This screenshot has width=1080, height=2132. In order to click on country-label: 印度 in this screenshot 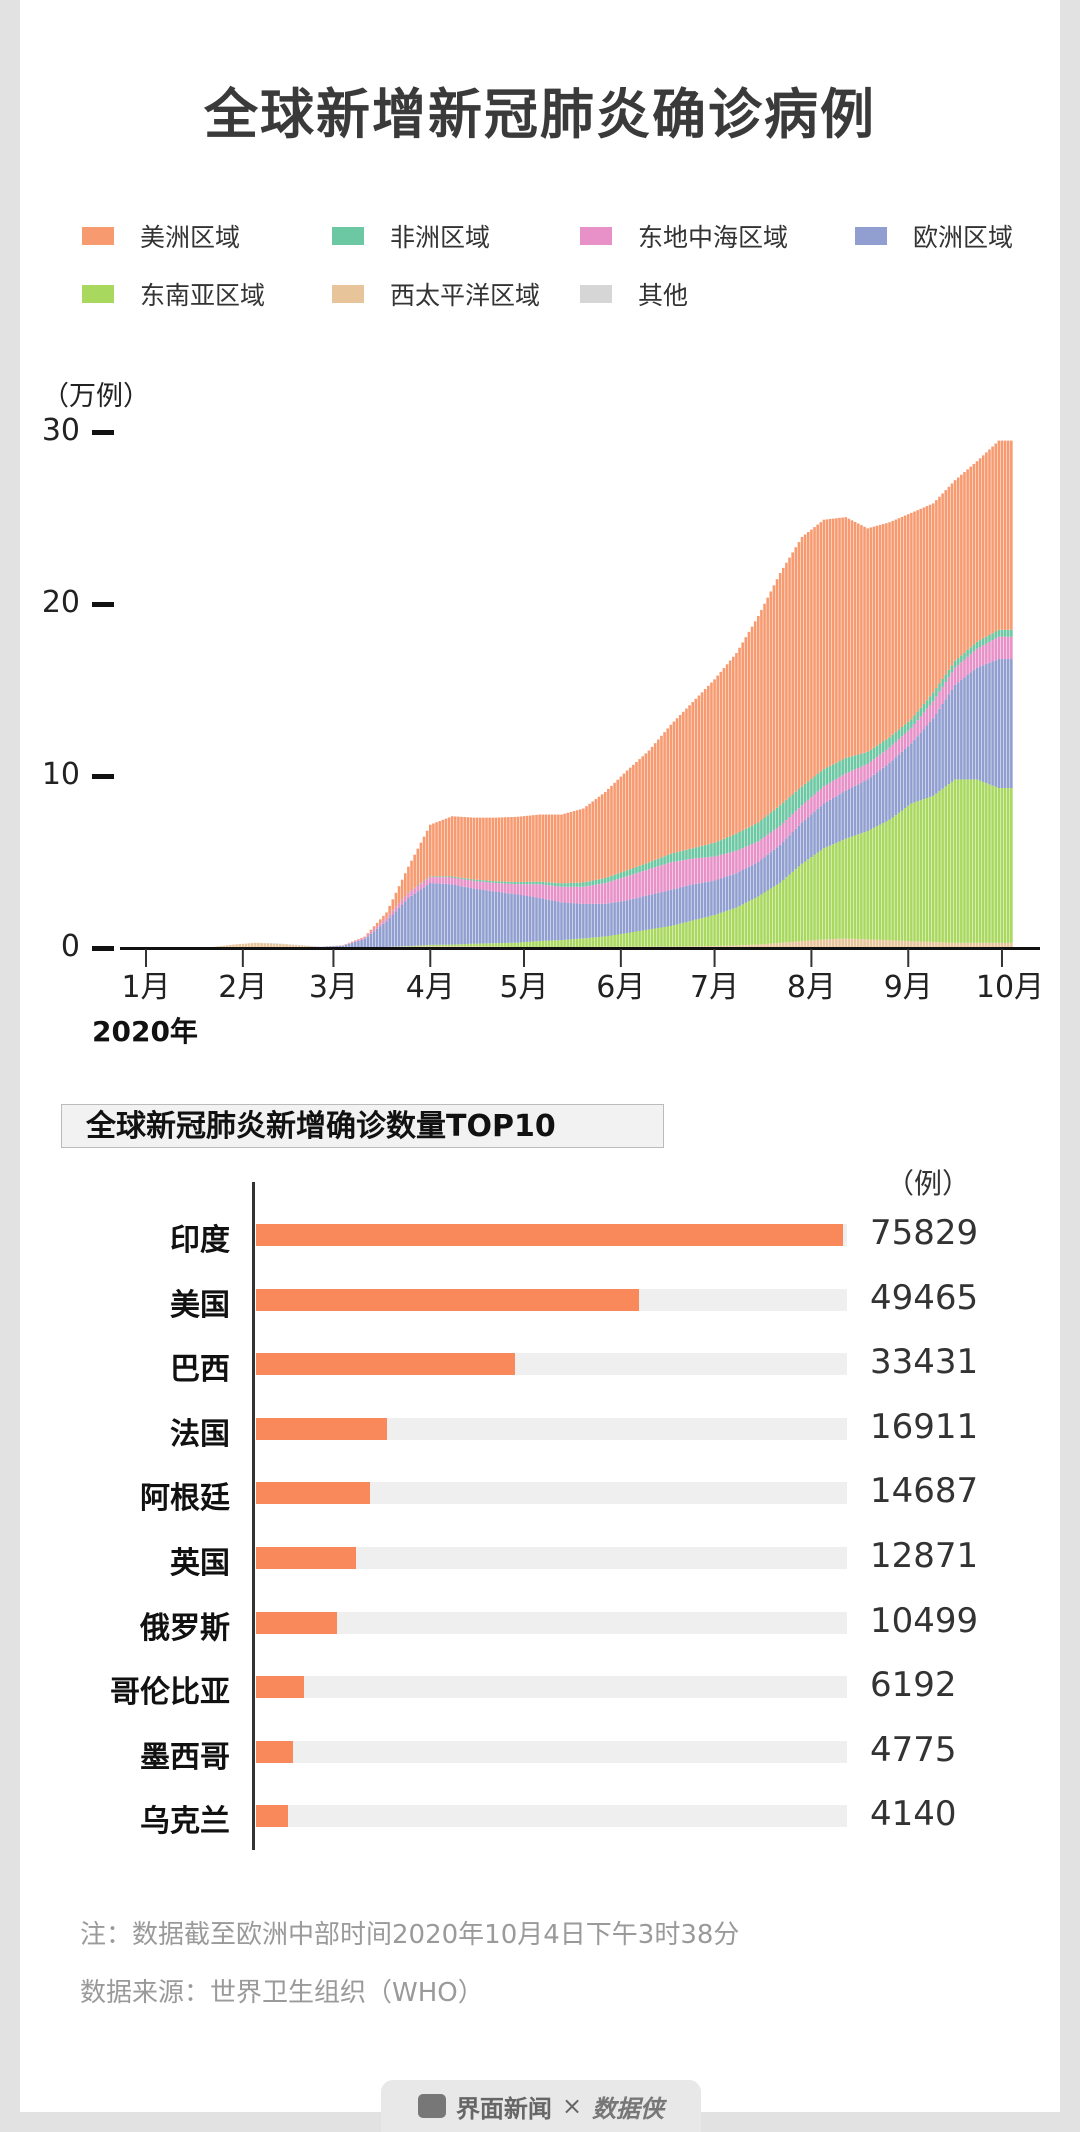, I will do `click(200, 1240)`.